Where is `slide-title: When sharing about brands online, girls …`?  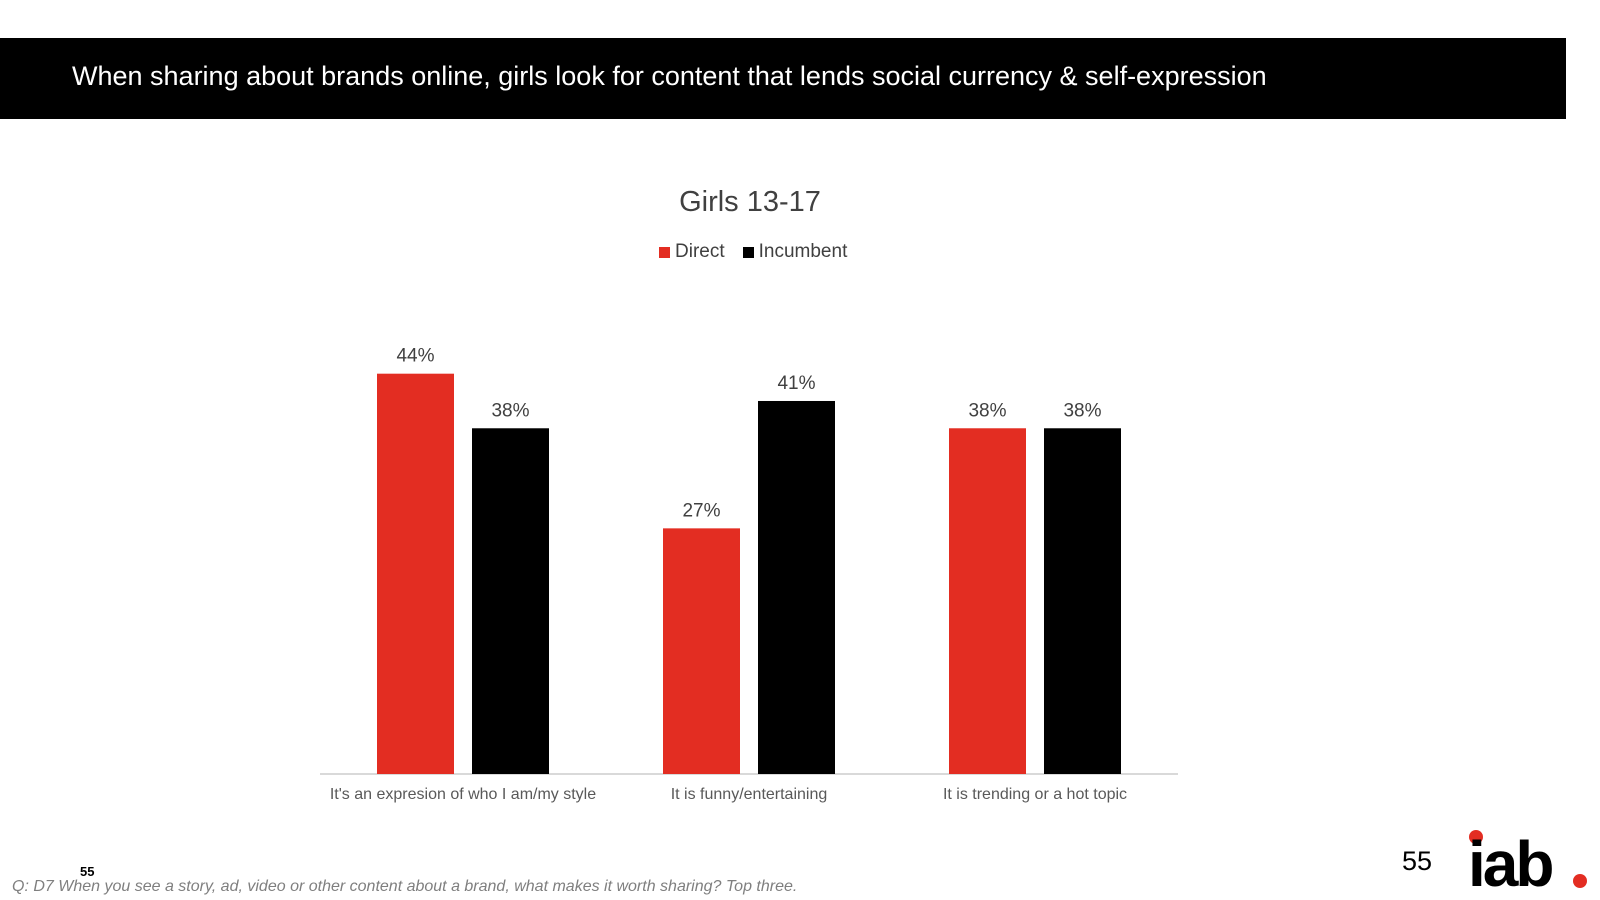
slide-title: When sharing about brands online, girls … is located at coordinates (669, 76).